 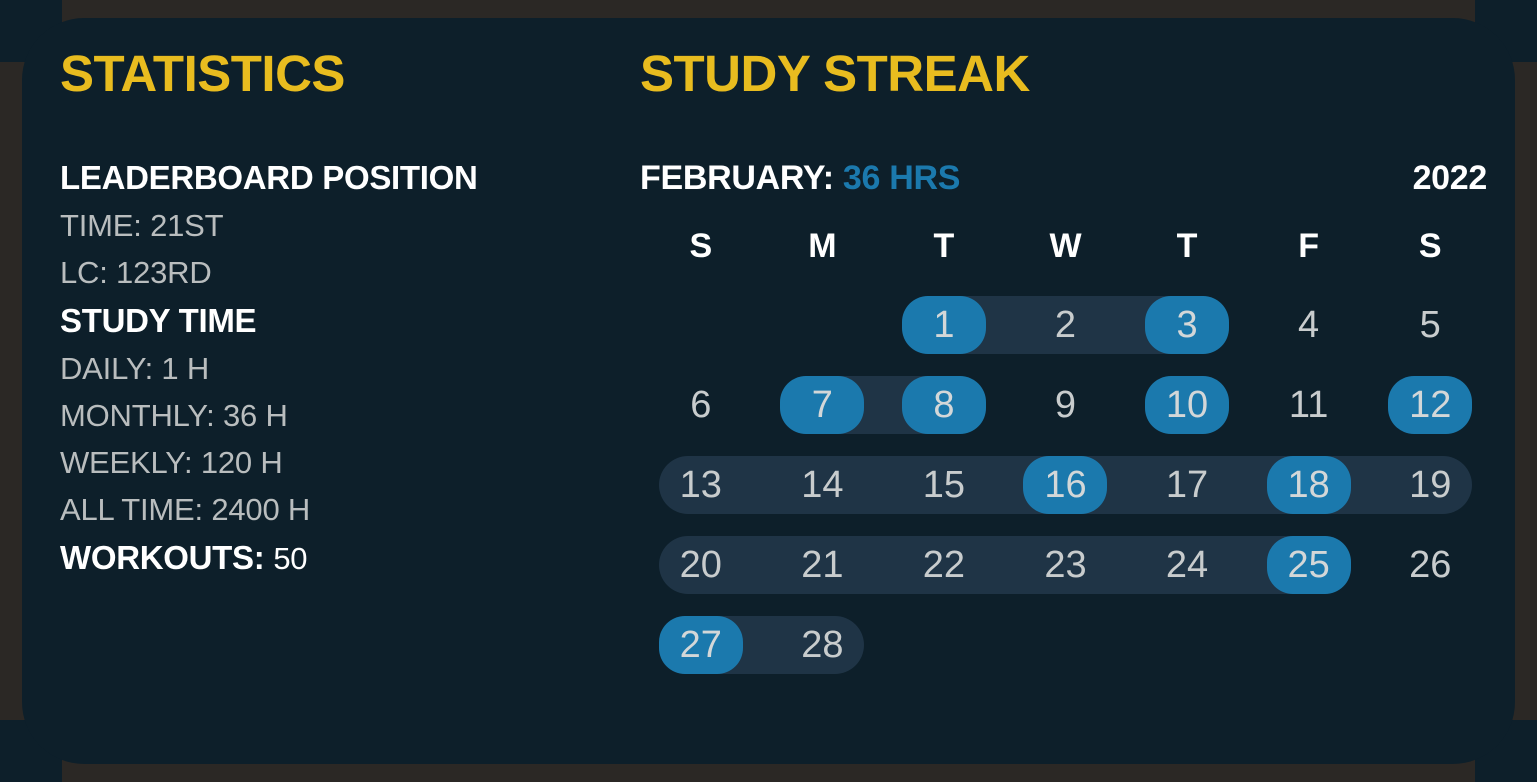 I want to click on study-time-monthly: MONTHLY: 36 H, so click(x=174, y=415).